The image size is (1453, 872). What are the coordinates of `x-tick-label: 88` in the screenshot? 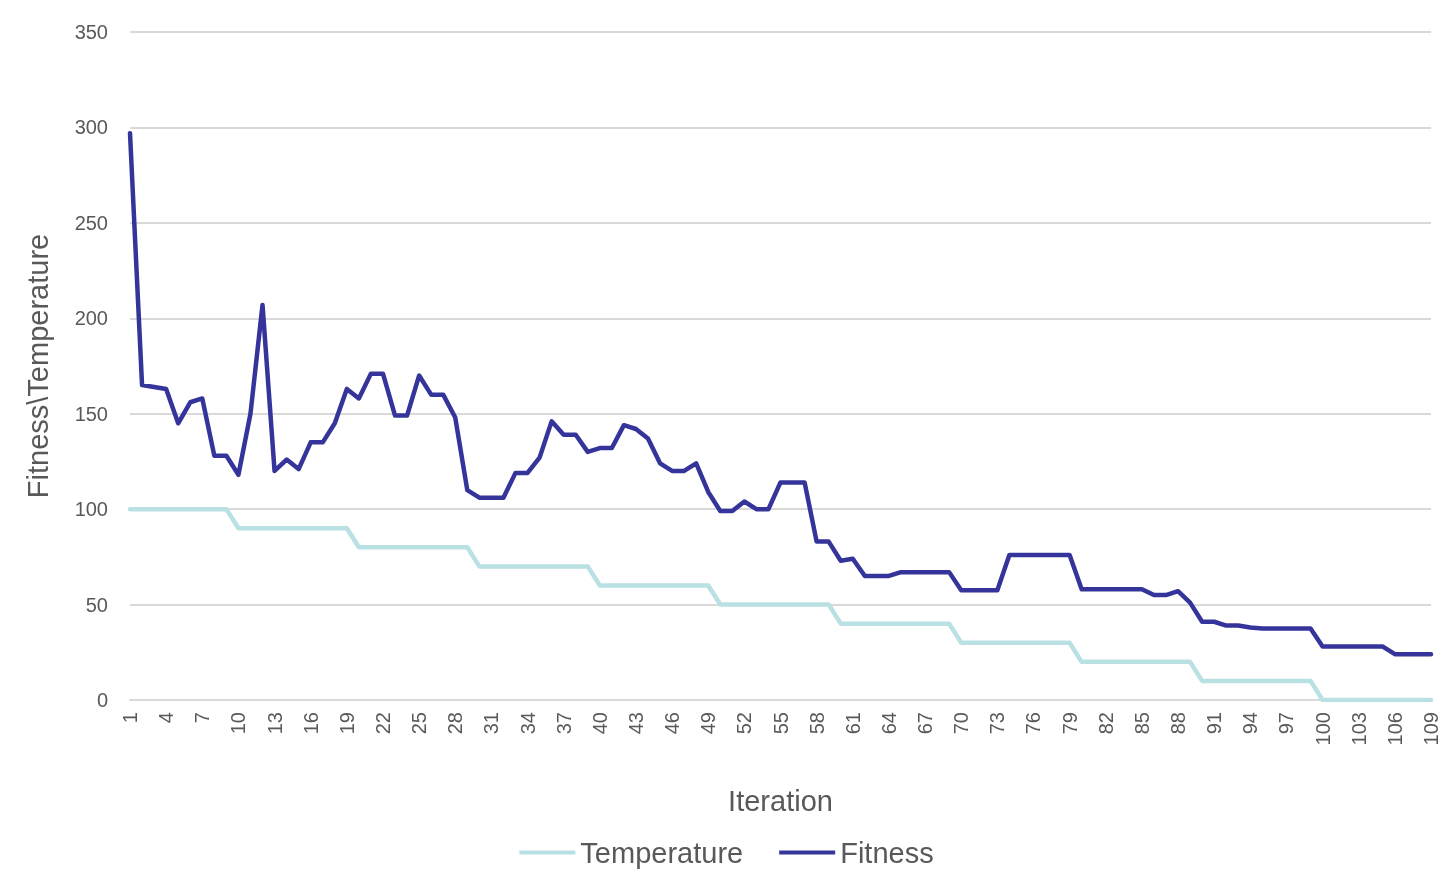 It's located at (1178, 723).